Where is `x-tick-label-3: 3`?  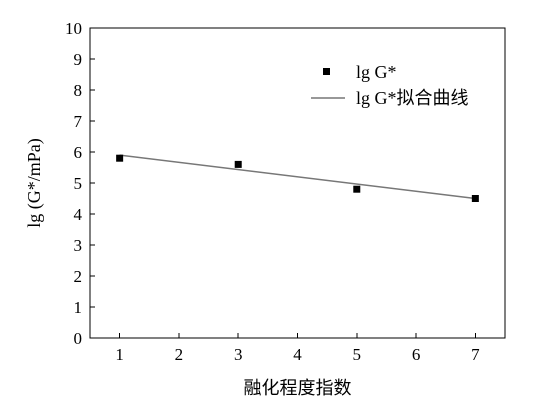 x-tick-label-3: 3 is located at coordinates (238, 354).